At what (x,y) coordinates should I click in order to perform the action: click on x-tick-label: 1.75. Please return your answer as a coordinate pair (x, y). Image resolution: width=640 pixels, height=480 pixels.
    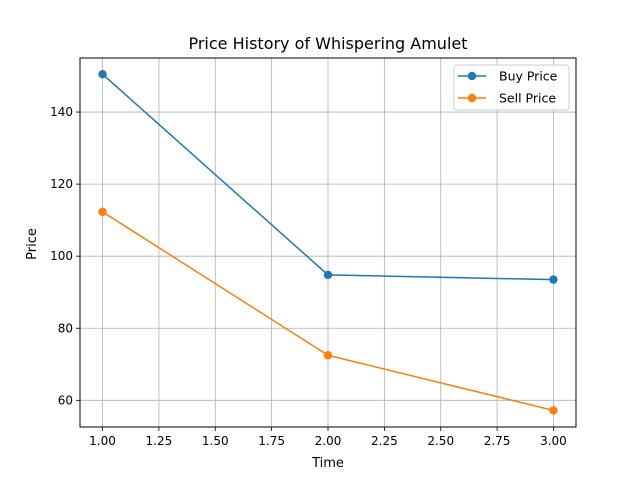
    Looking at the image, I should click on (271, 441).